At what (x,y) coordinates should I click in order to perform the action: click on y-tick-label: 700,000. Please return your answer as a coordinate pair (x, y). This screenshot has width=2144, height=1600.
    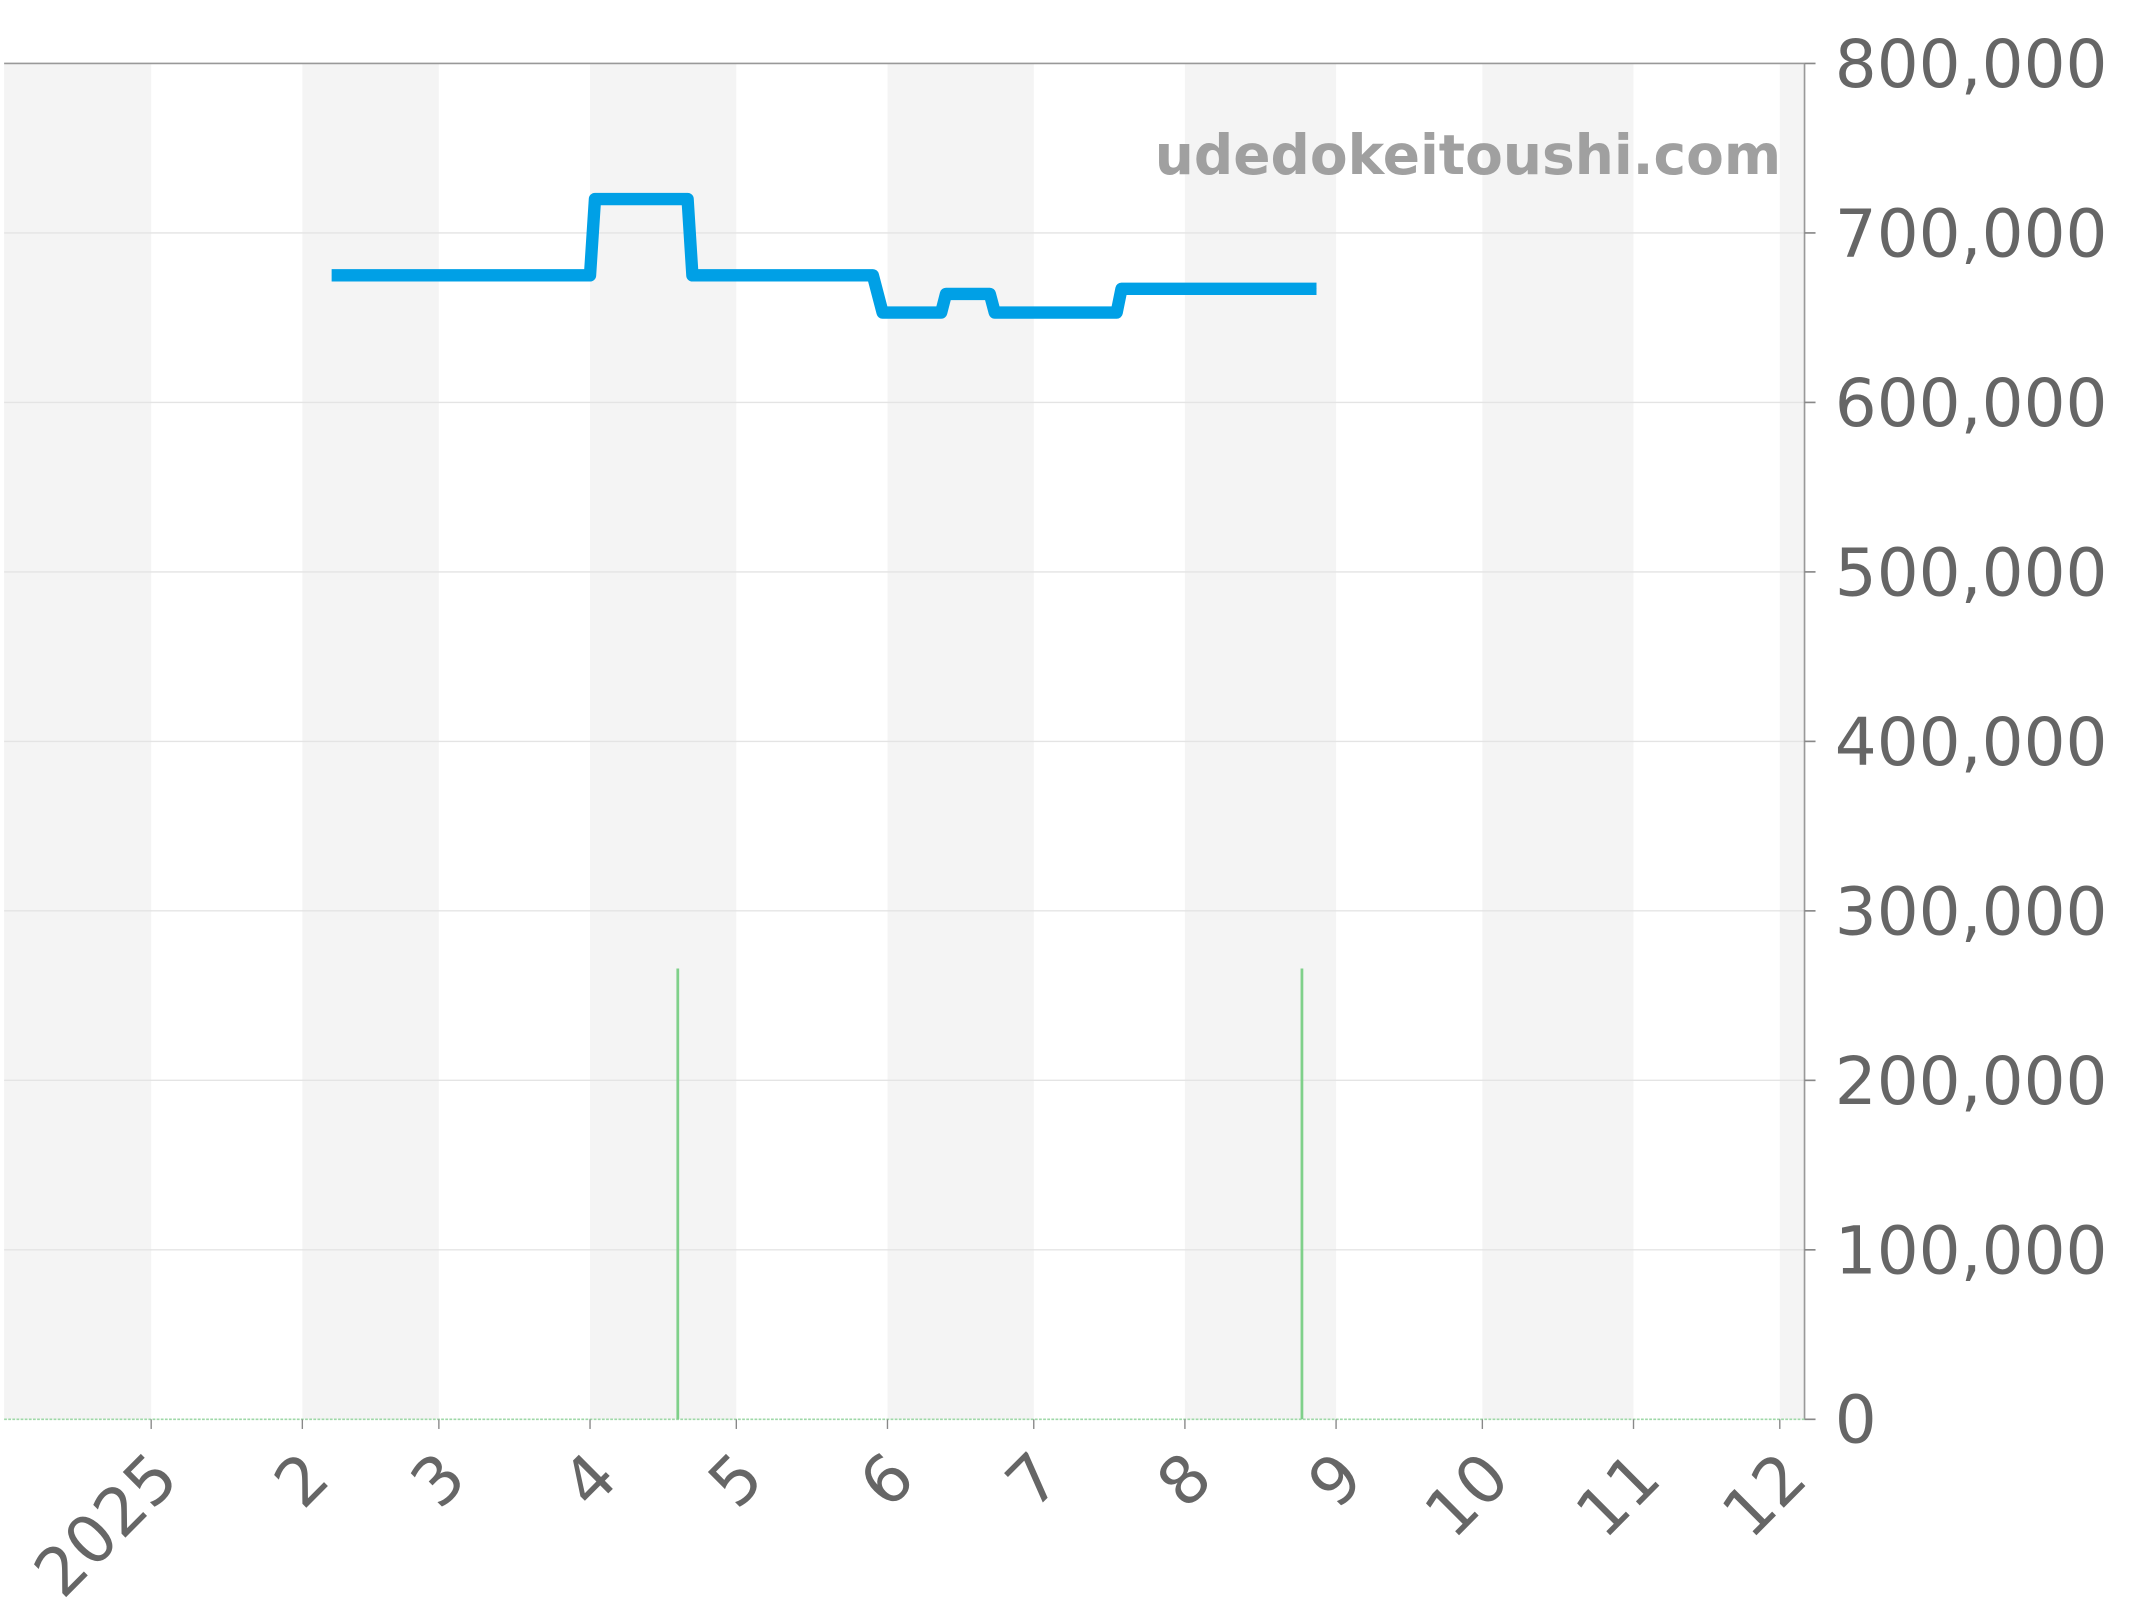
    Looking at the image, I should click on (1971, 233).